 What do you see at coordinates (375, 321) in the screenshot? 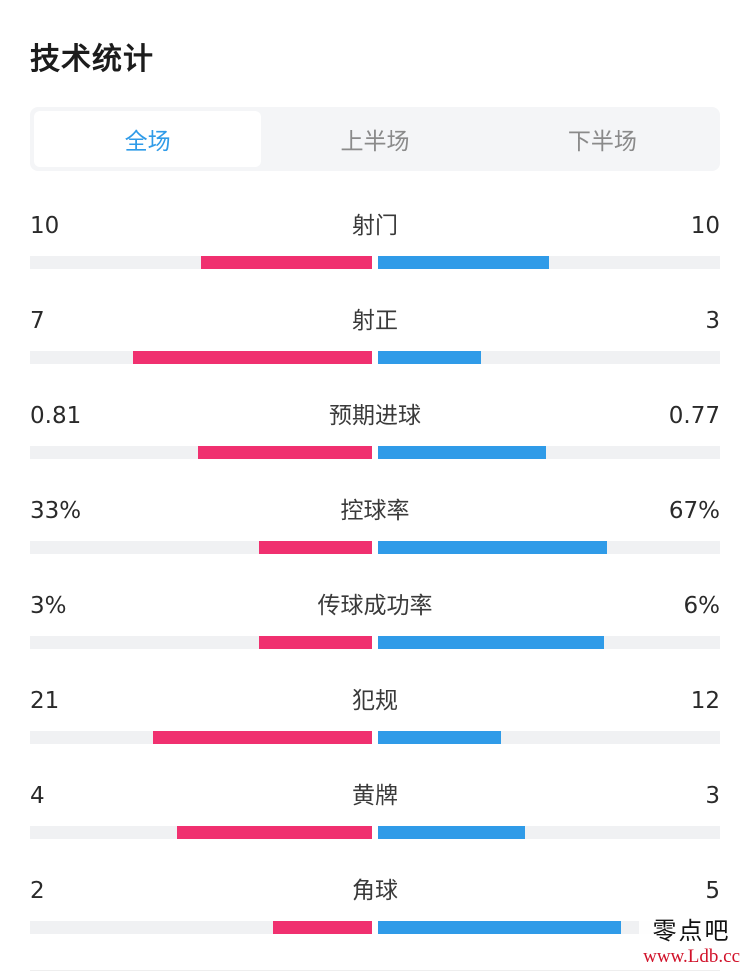
I see `stat-label: 射正` at bounding box center [375, 321].